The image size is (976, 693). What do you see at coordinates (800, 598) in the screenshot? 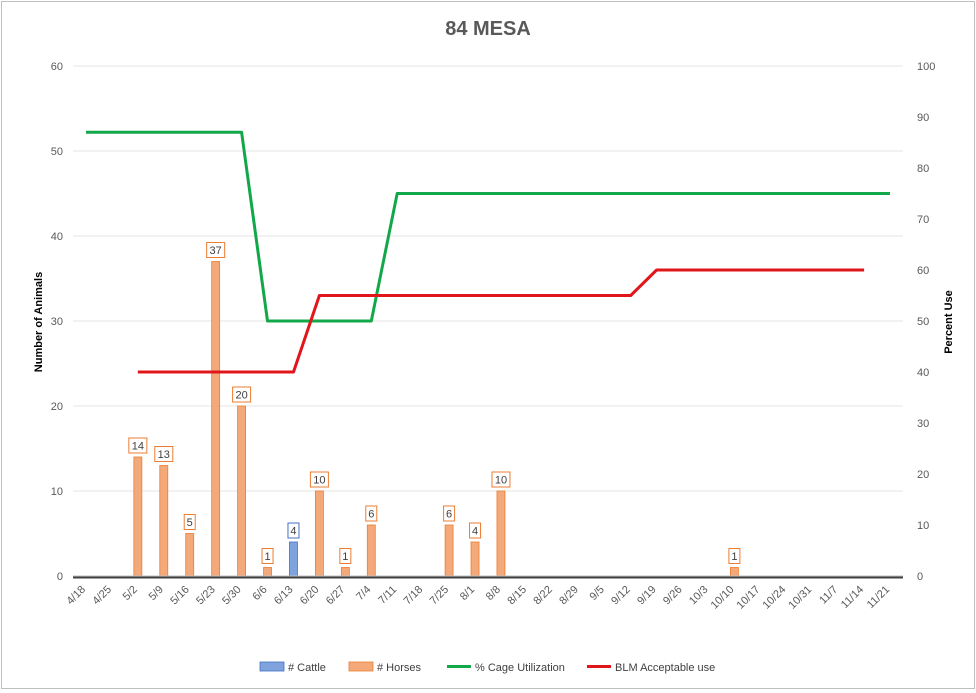
I see `x-tick-label: 10/31` at bounding box center [800, 598].